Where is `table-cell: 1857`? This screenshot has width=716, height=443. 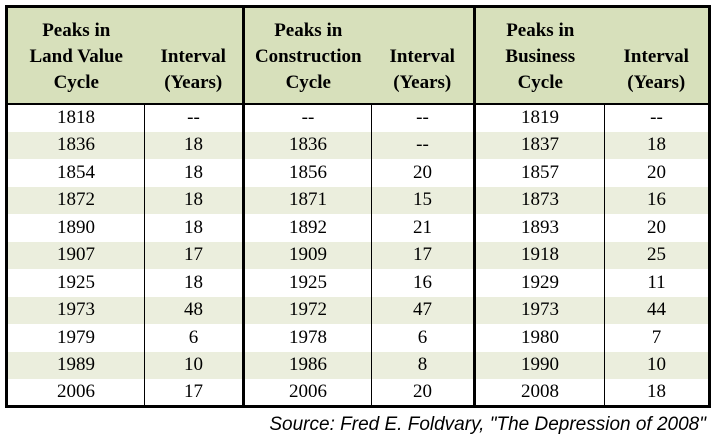
table-cell: 1857 is located at coordinates (539, 173).